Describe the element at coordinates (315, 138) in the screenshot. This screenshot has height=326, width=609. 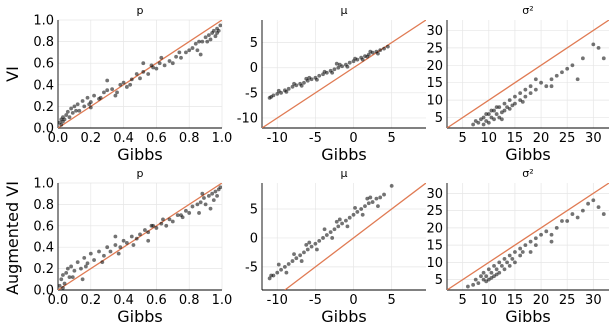
I see `x-tick-label: -5` at that location.